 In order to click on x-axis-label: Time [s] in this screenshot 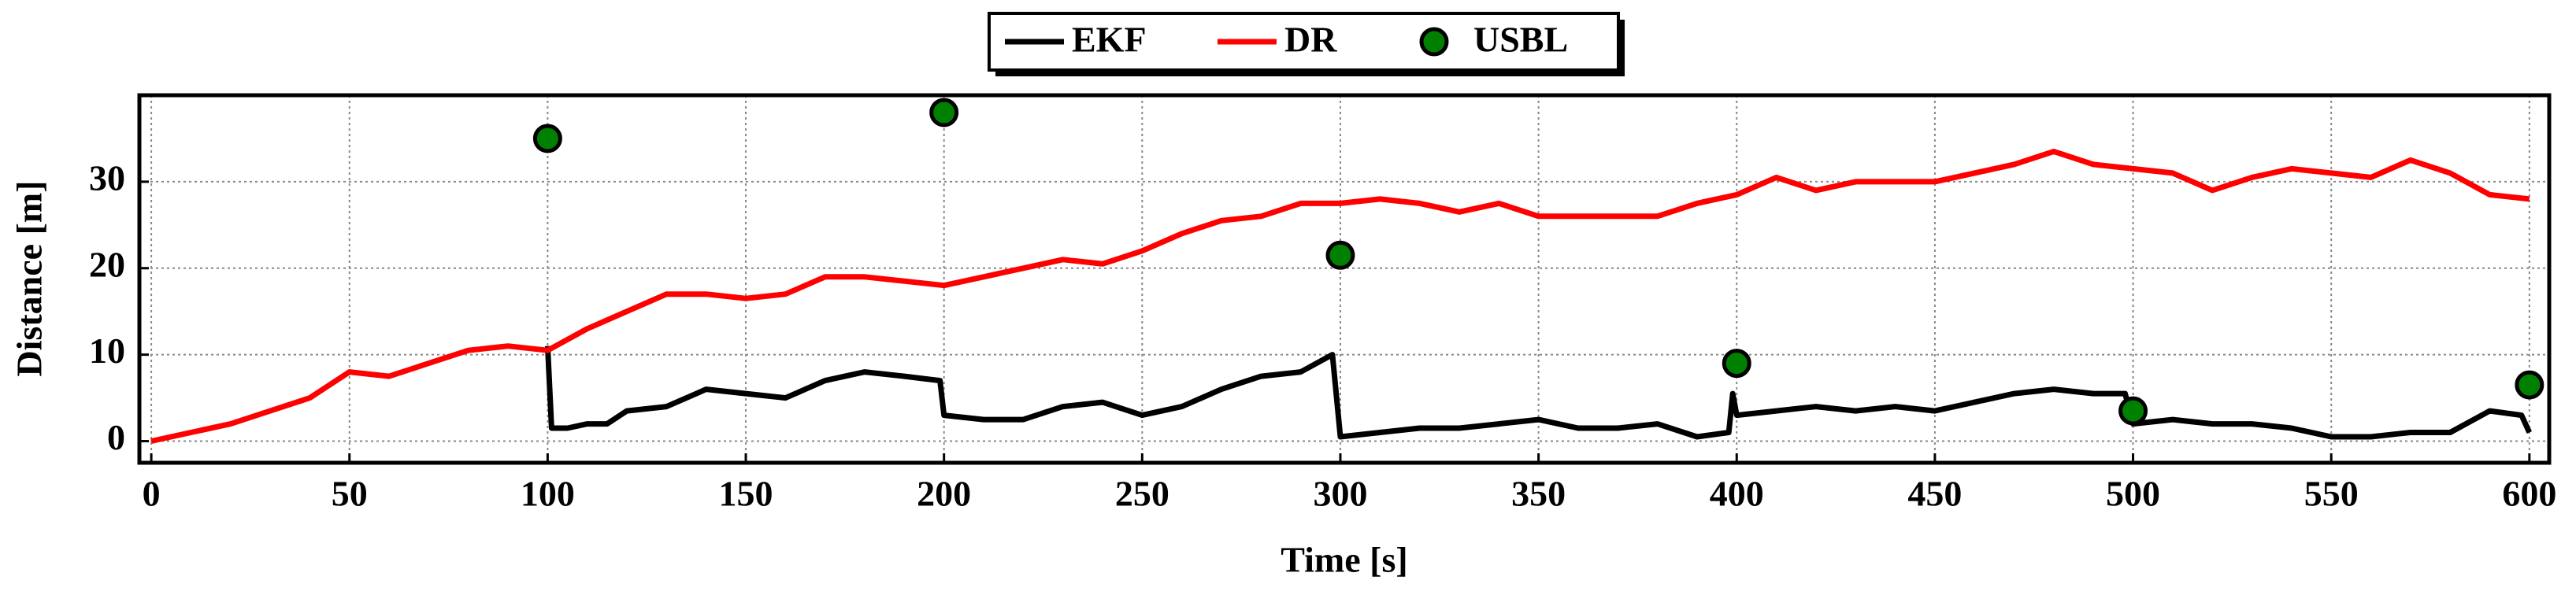, I will do `click(1344, 560)`.